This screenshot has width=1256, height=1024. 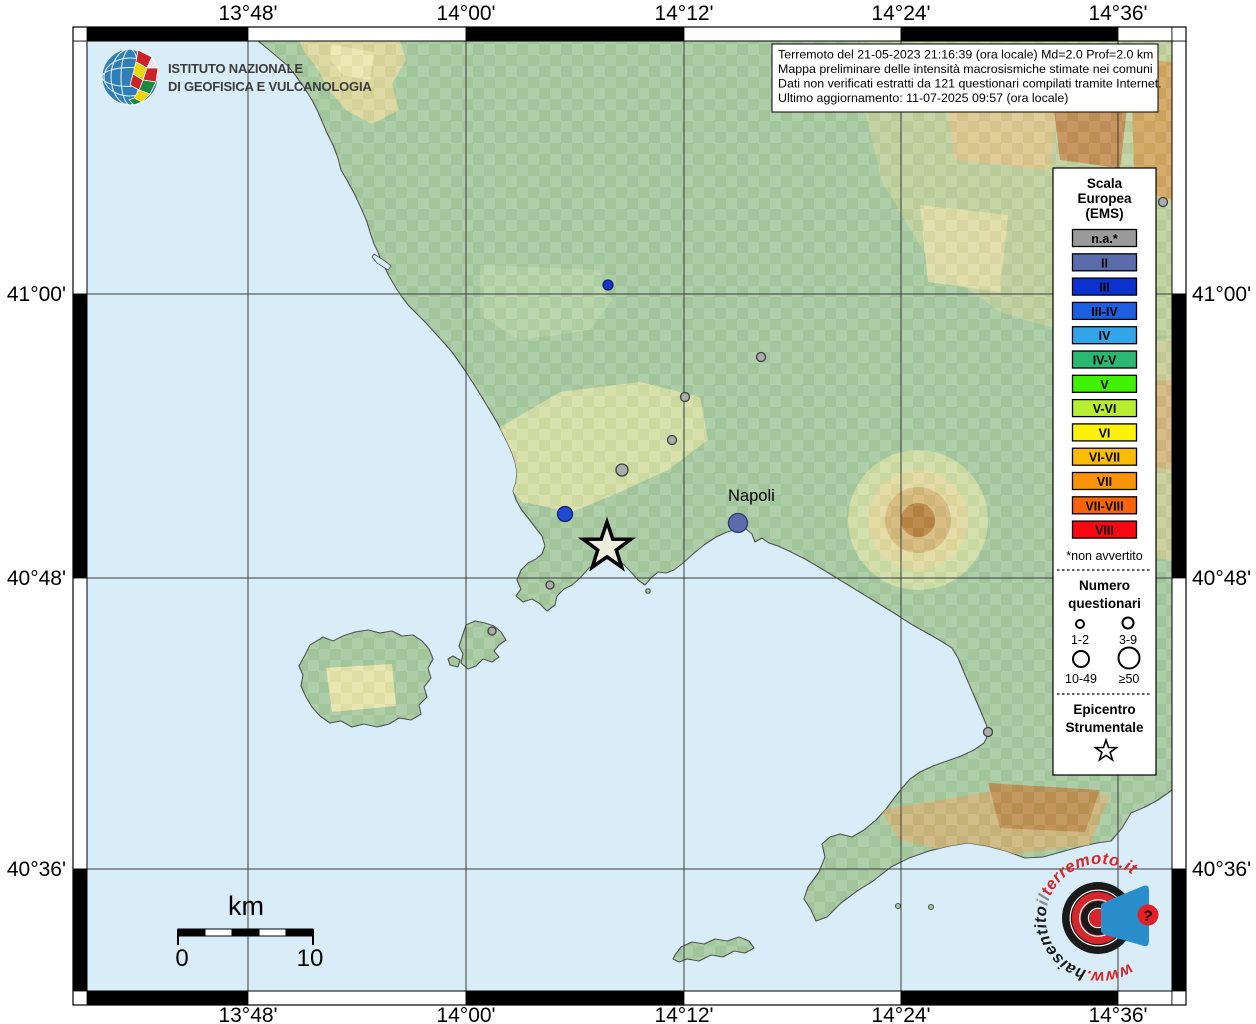 I want to click on ems-chip-label: VII, so click(x=1104, y=482).